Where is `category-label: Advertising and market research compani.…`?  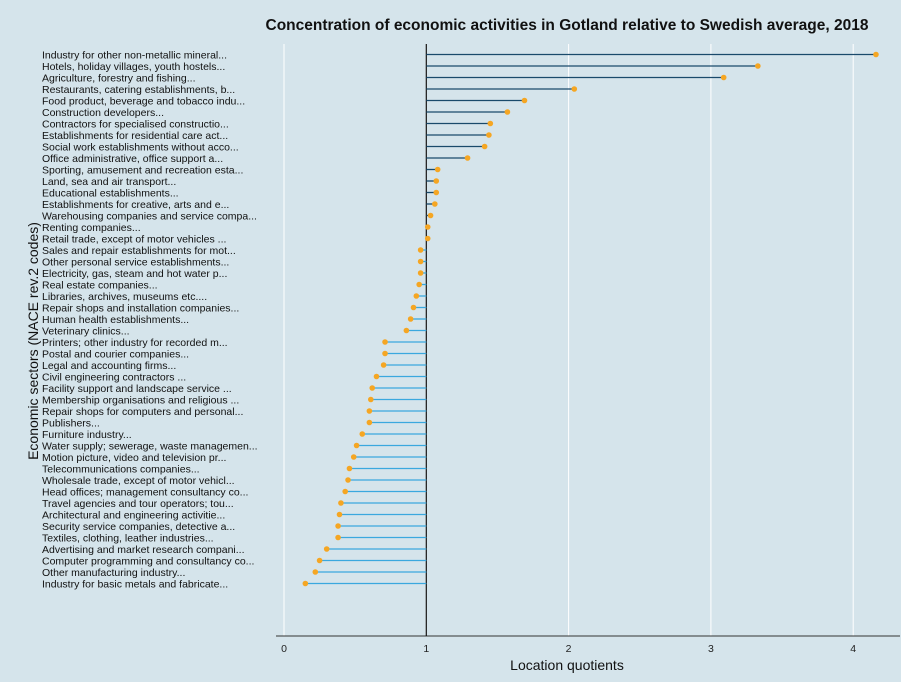
category-label: Advertising and market research compani.… is located at coordinates (143, 550).